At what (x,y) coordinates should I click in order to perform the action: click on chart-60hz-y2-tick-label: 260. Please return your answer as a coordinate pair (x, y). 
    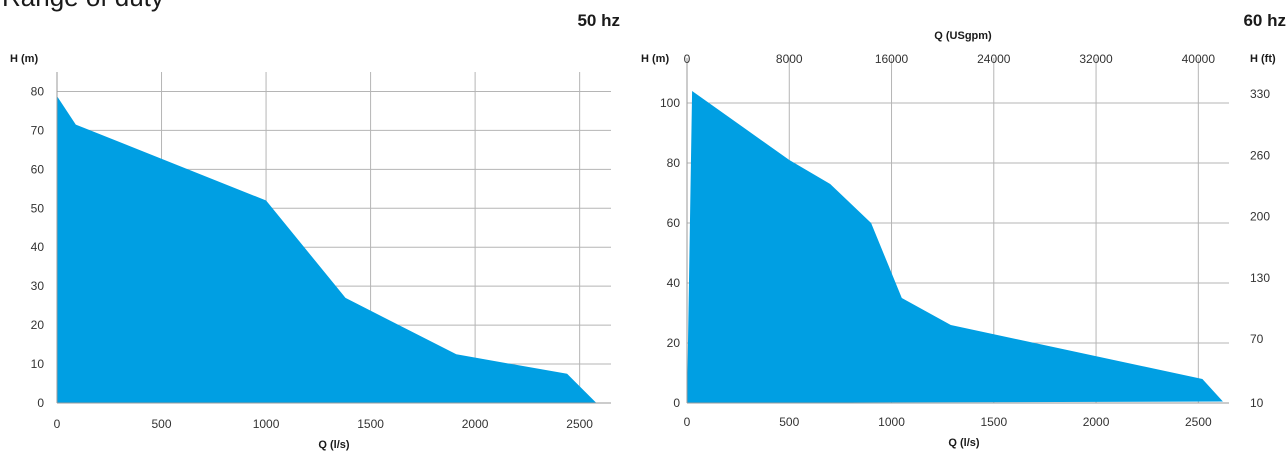
    Looking at the image, I should click on (1260, 156).